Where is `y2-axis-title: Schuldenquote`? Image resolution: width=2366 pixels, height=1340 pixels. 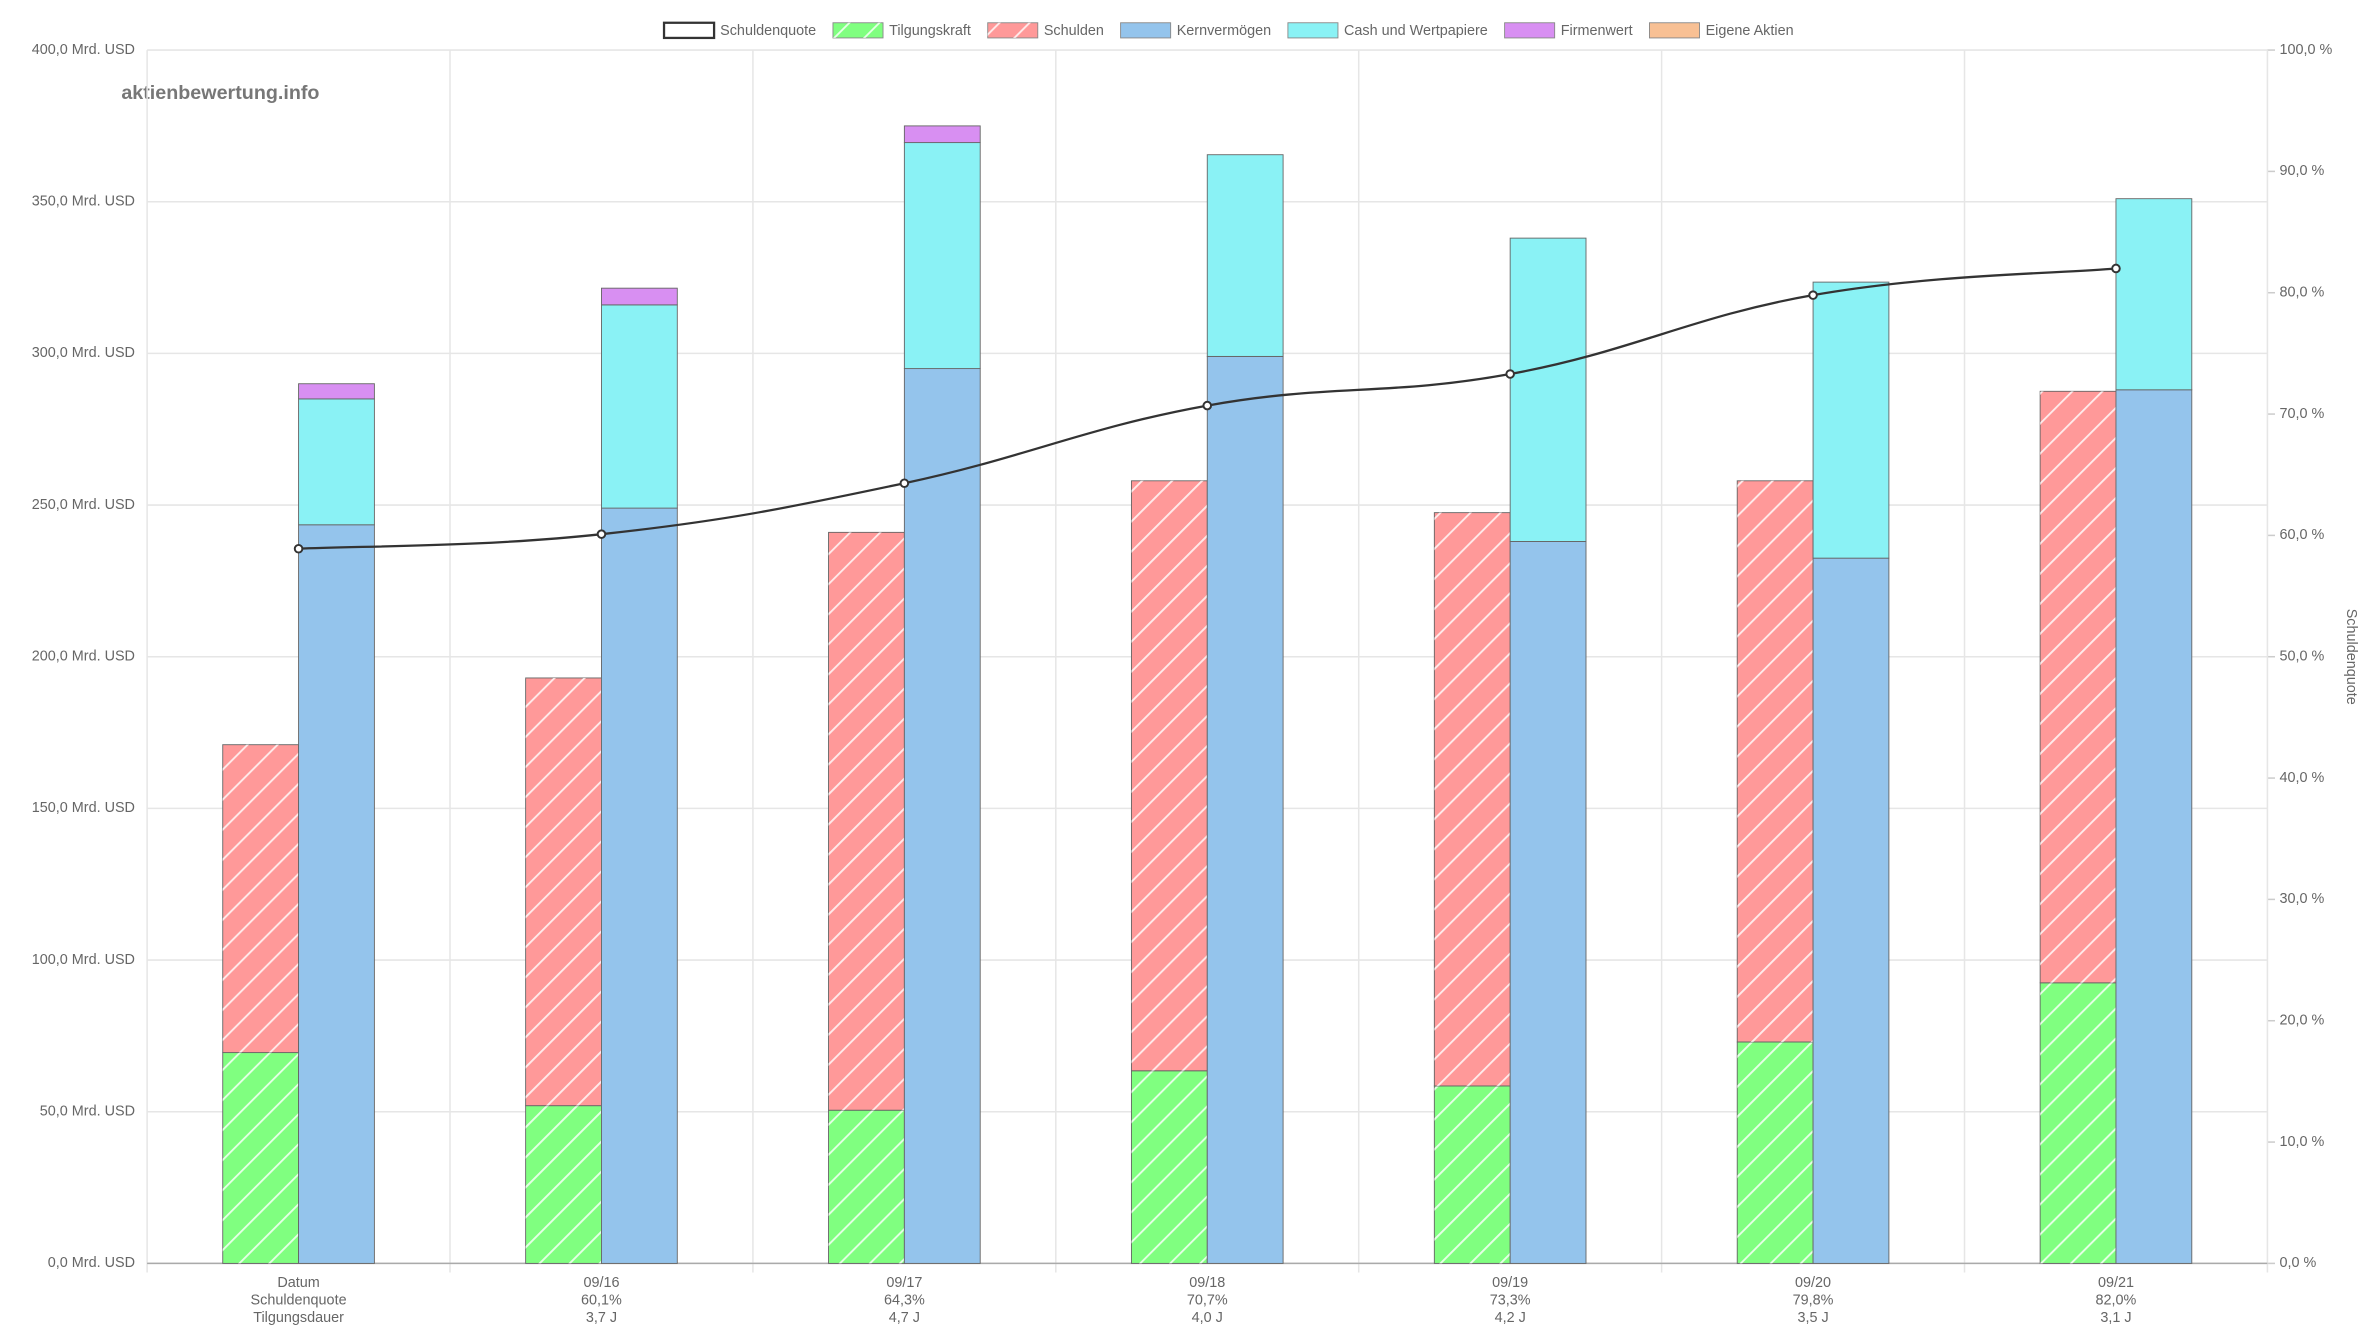 y2-axis-title: Schuldenquote is located at coordinates (2351, 657).